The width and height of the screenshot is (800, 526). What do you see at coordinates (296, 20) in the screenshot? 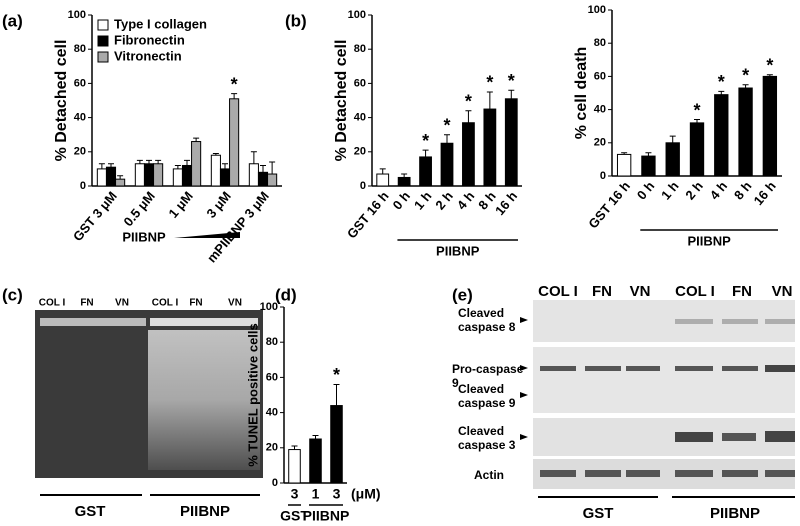
I see `panel-label: (b)` at bounding box center [296, 20].